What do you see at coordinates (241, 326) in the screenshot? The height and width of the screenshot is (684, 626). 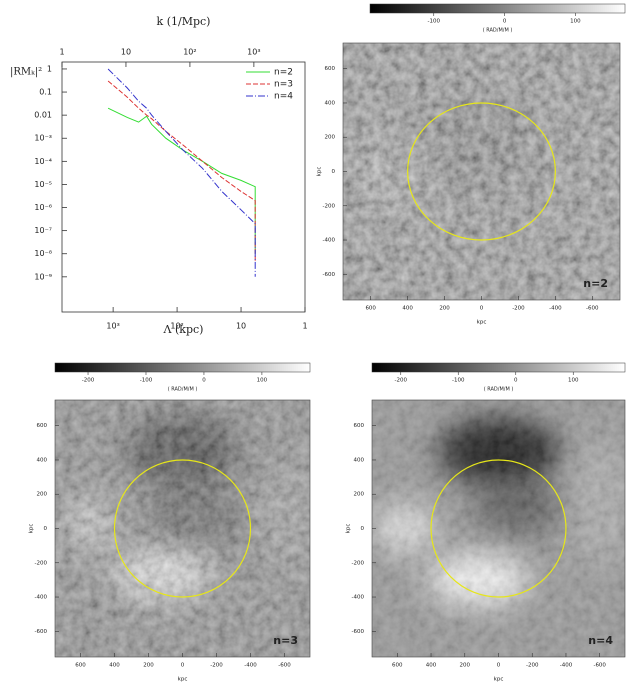 I see `x-tick-label: 10` at bounding box center [241, 326].